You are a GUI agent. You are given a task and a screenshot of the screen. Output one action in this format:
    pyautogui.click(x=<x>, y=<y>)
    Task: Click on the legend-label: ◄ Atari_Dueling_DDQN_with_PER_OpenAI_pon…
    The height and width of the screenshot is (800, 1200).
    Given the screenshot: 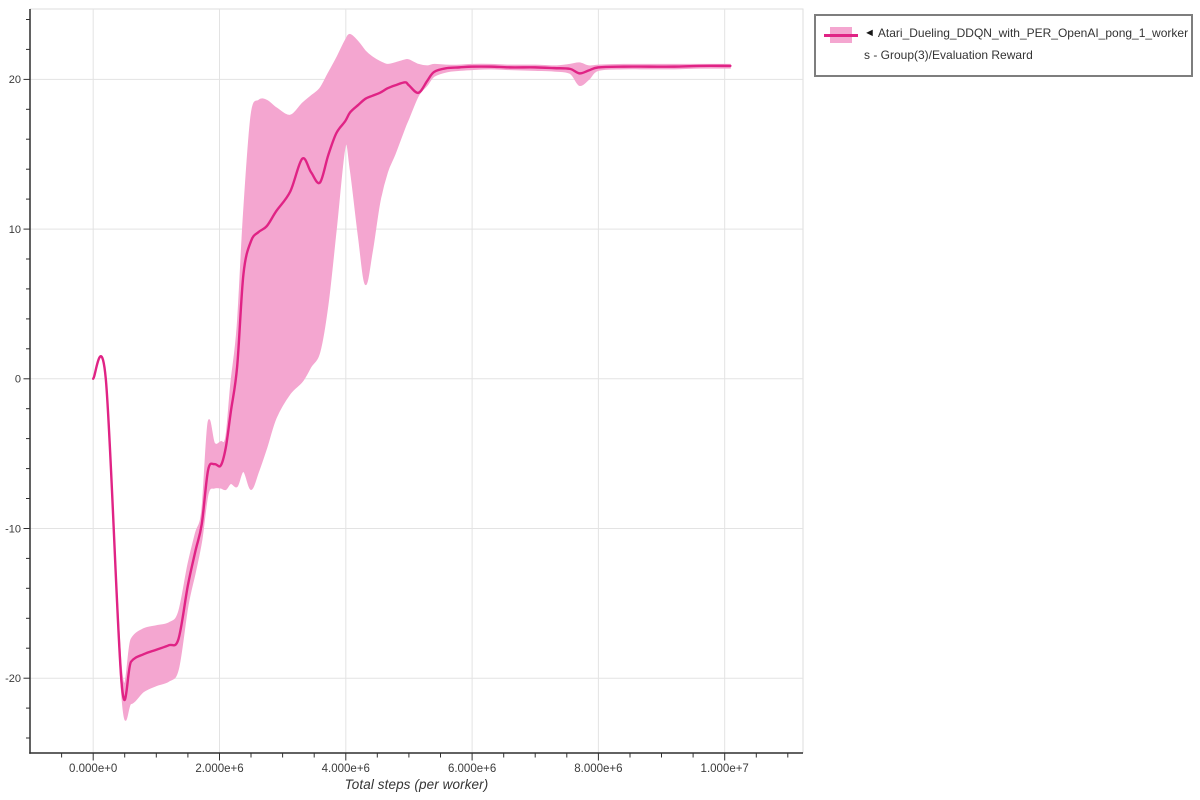 What is the action you would take?
    pyautogui.click(x=1026, y=44)
    